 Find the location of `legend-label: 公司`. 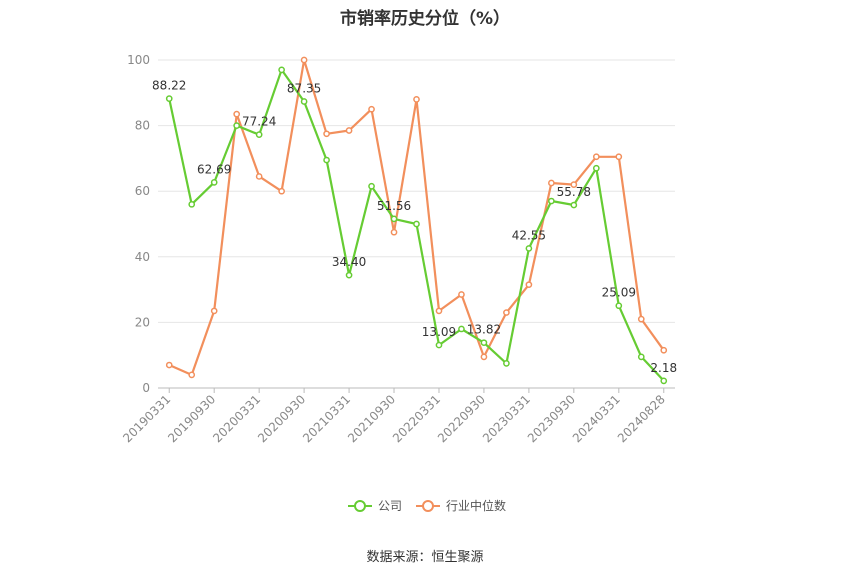

legend-label: 公司 is located at coordinates (390, 506).